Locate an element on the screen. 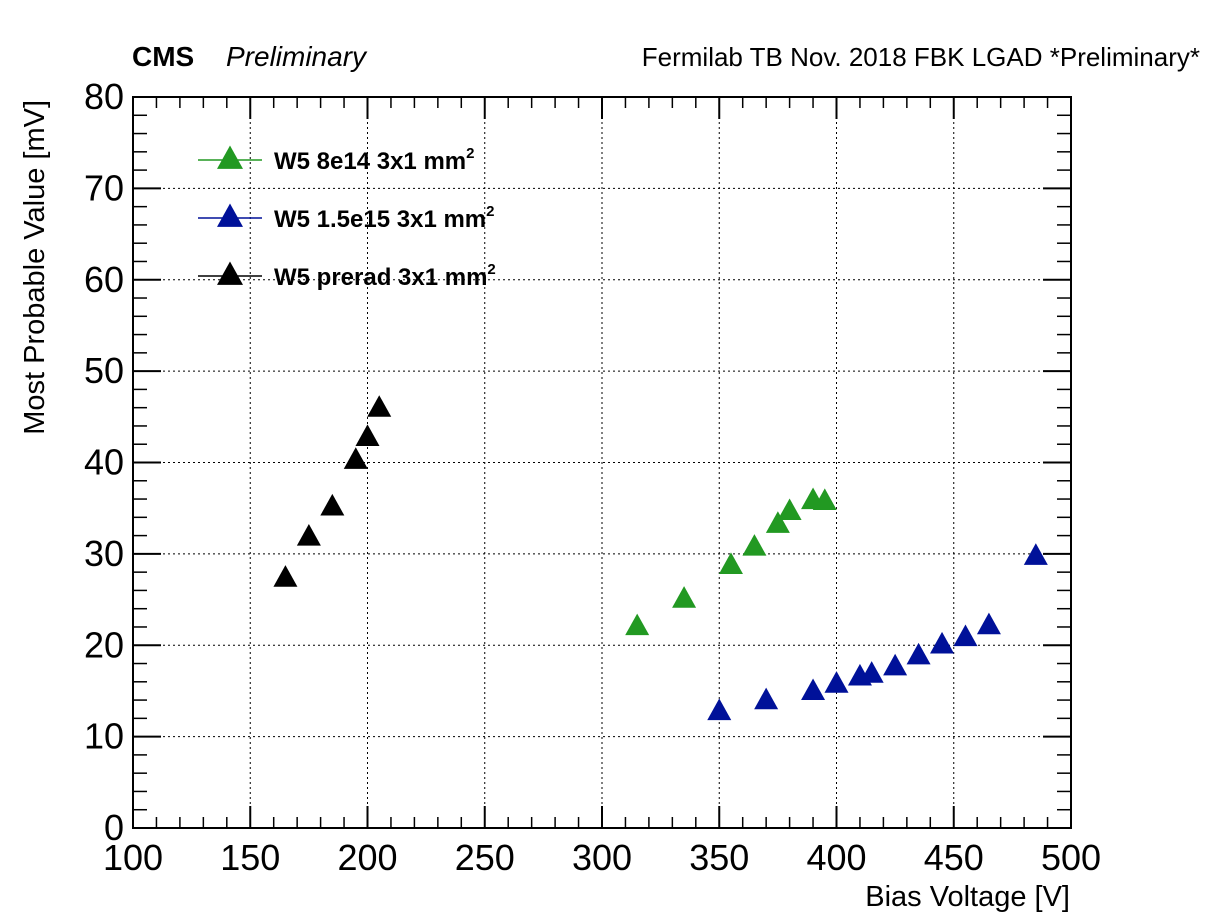  y-tick-label: 70 is located at coordinates (104, 187).